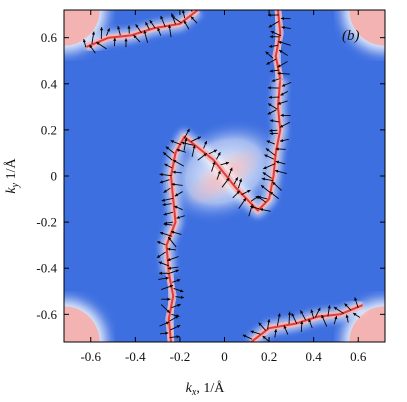 This screenshot has width=407, height=402. I want to click on x-axis-label-unit: , 1/Å, so click(210, 388).